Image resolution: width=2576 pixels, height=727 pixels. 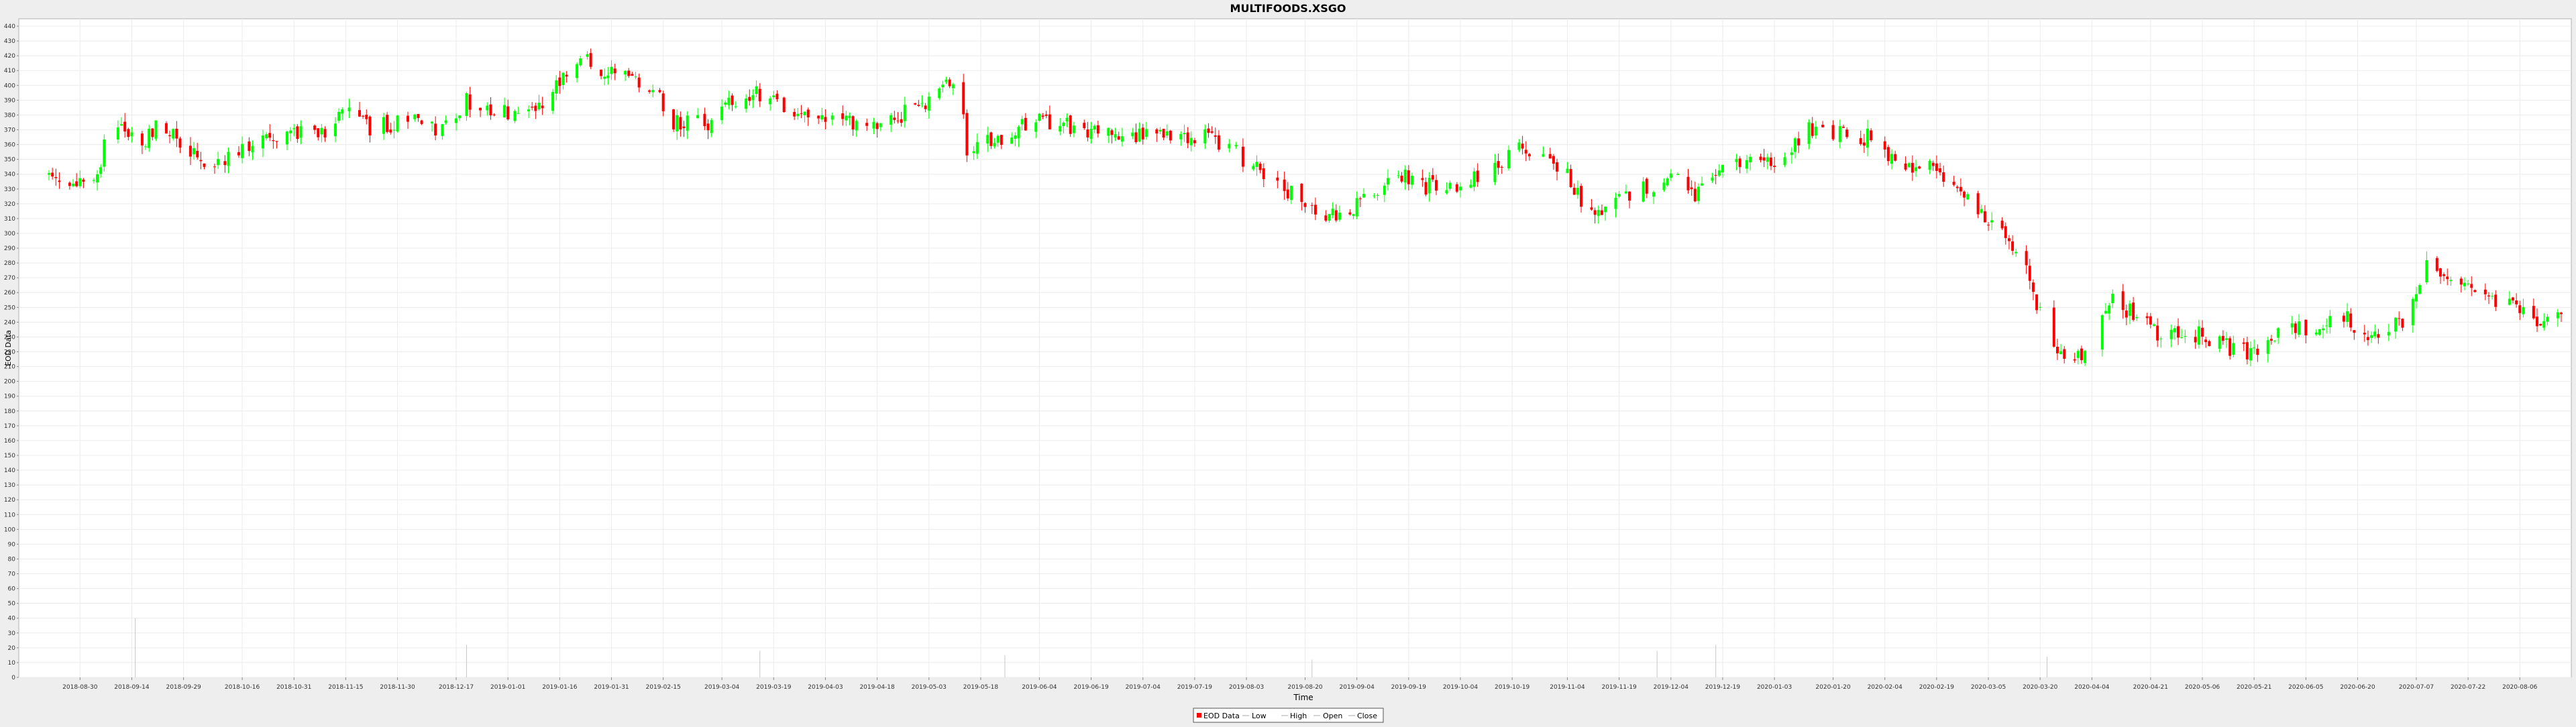 What do you see at coordinates (9, 130) in the screenshot?
I see `y-tick-label: 370` at bounding box center [9, 130].